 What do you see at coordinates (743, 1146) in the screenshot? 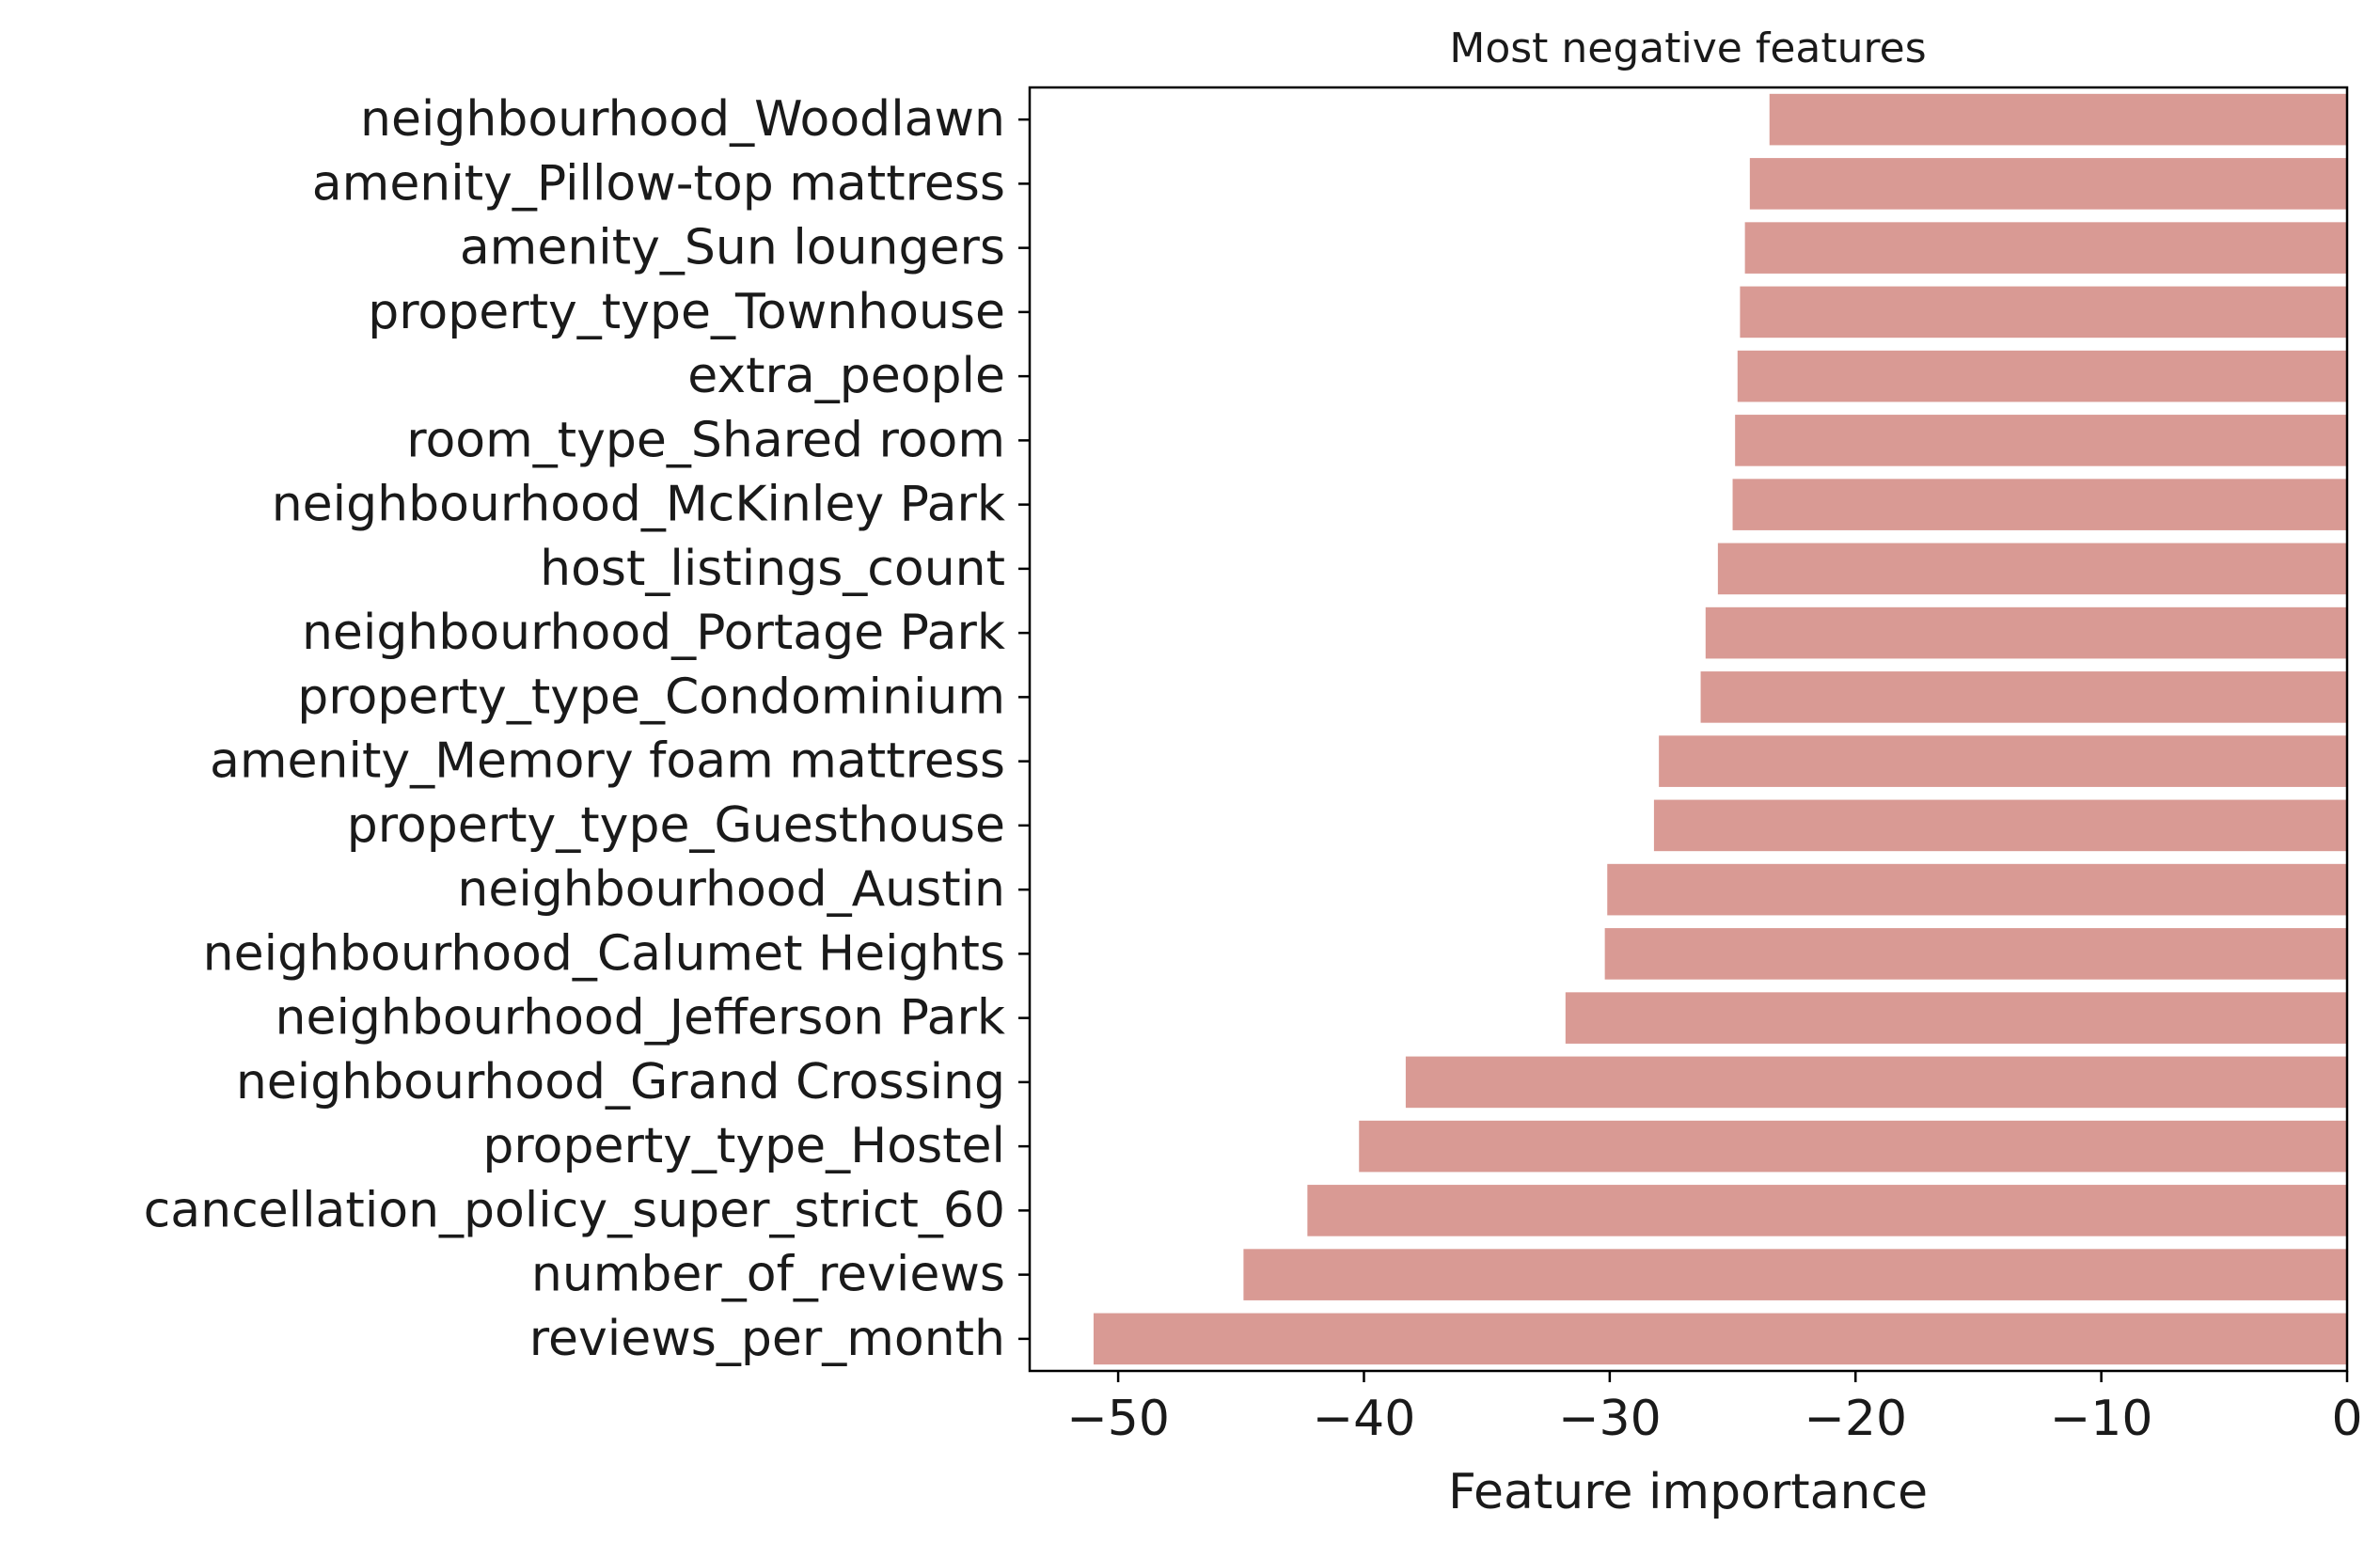
I see `y-tick-label: property_type_Hostel` at bounding box center [743, 1146].